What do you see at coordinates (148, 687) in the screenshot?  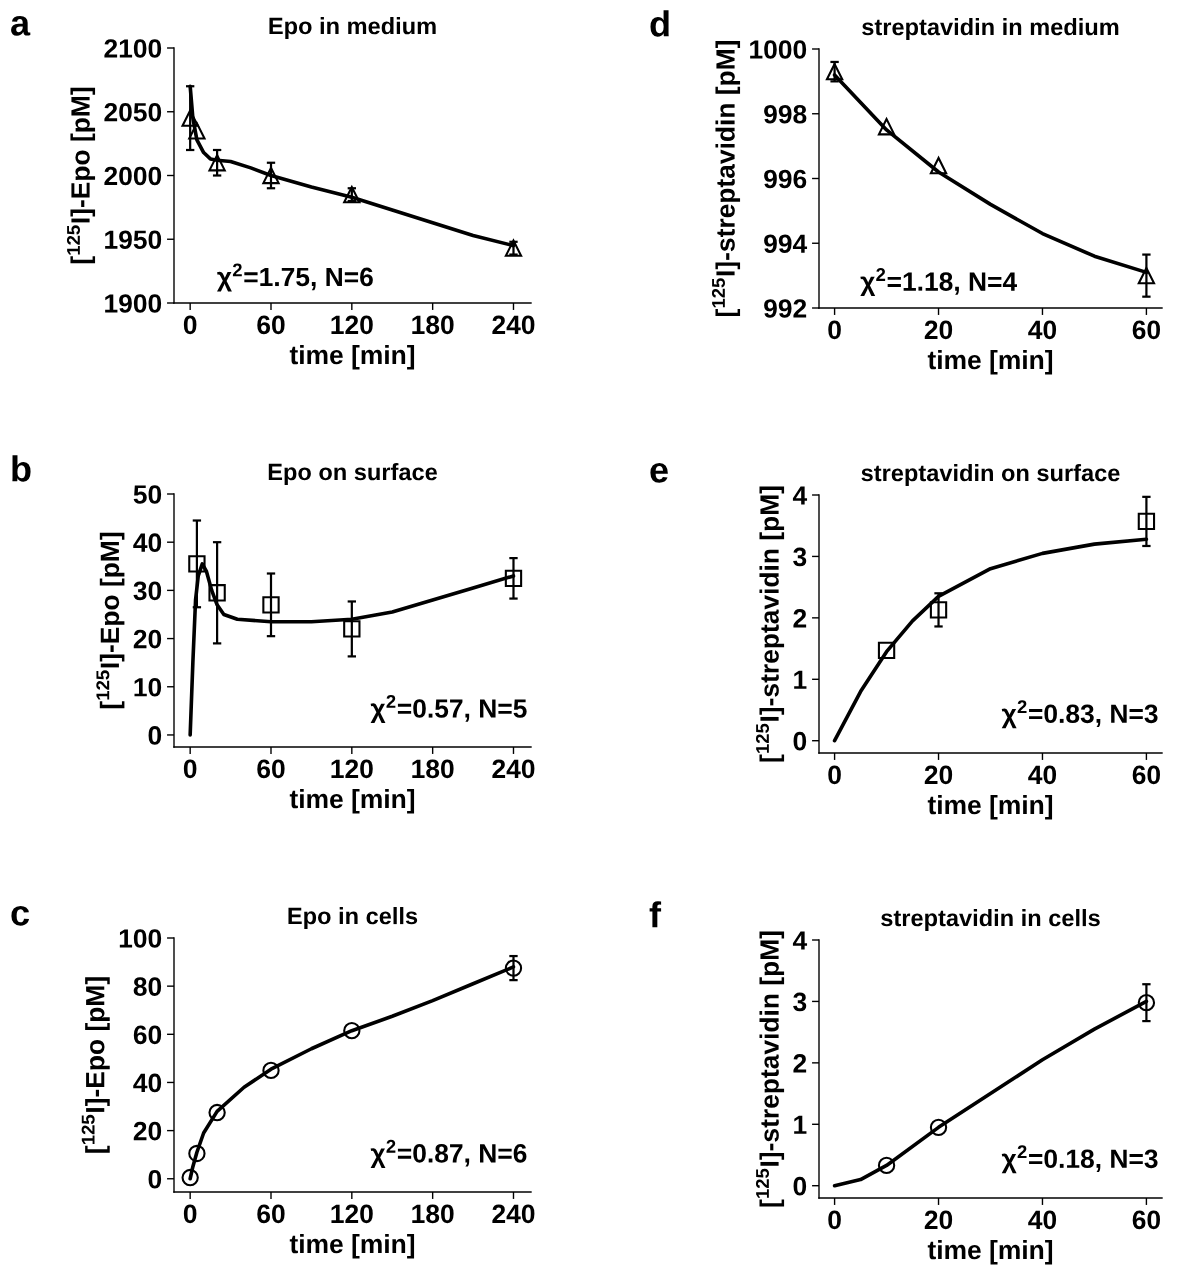 I see `y-tick-label: 10` at bounding box center [148, 687].